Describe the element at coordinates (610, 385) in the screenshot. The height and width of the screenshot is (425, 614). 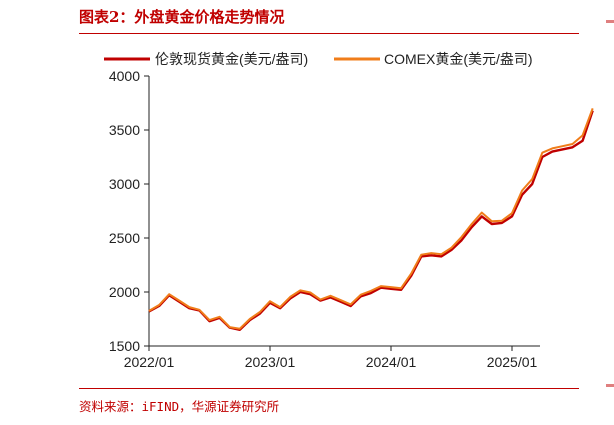
I see `adjacent-figure-edge-bottom` at that location.